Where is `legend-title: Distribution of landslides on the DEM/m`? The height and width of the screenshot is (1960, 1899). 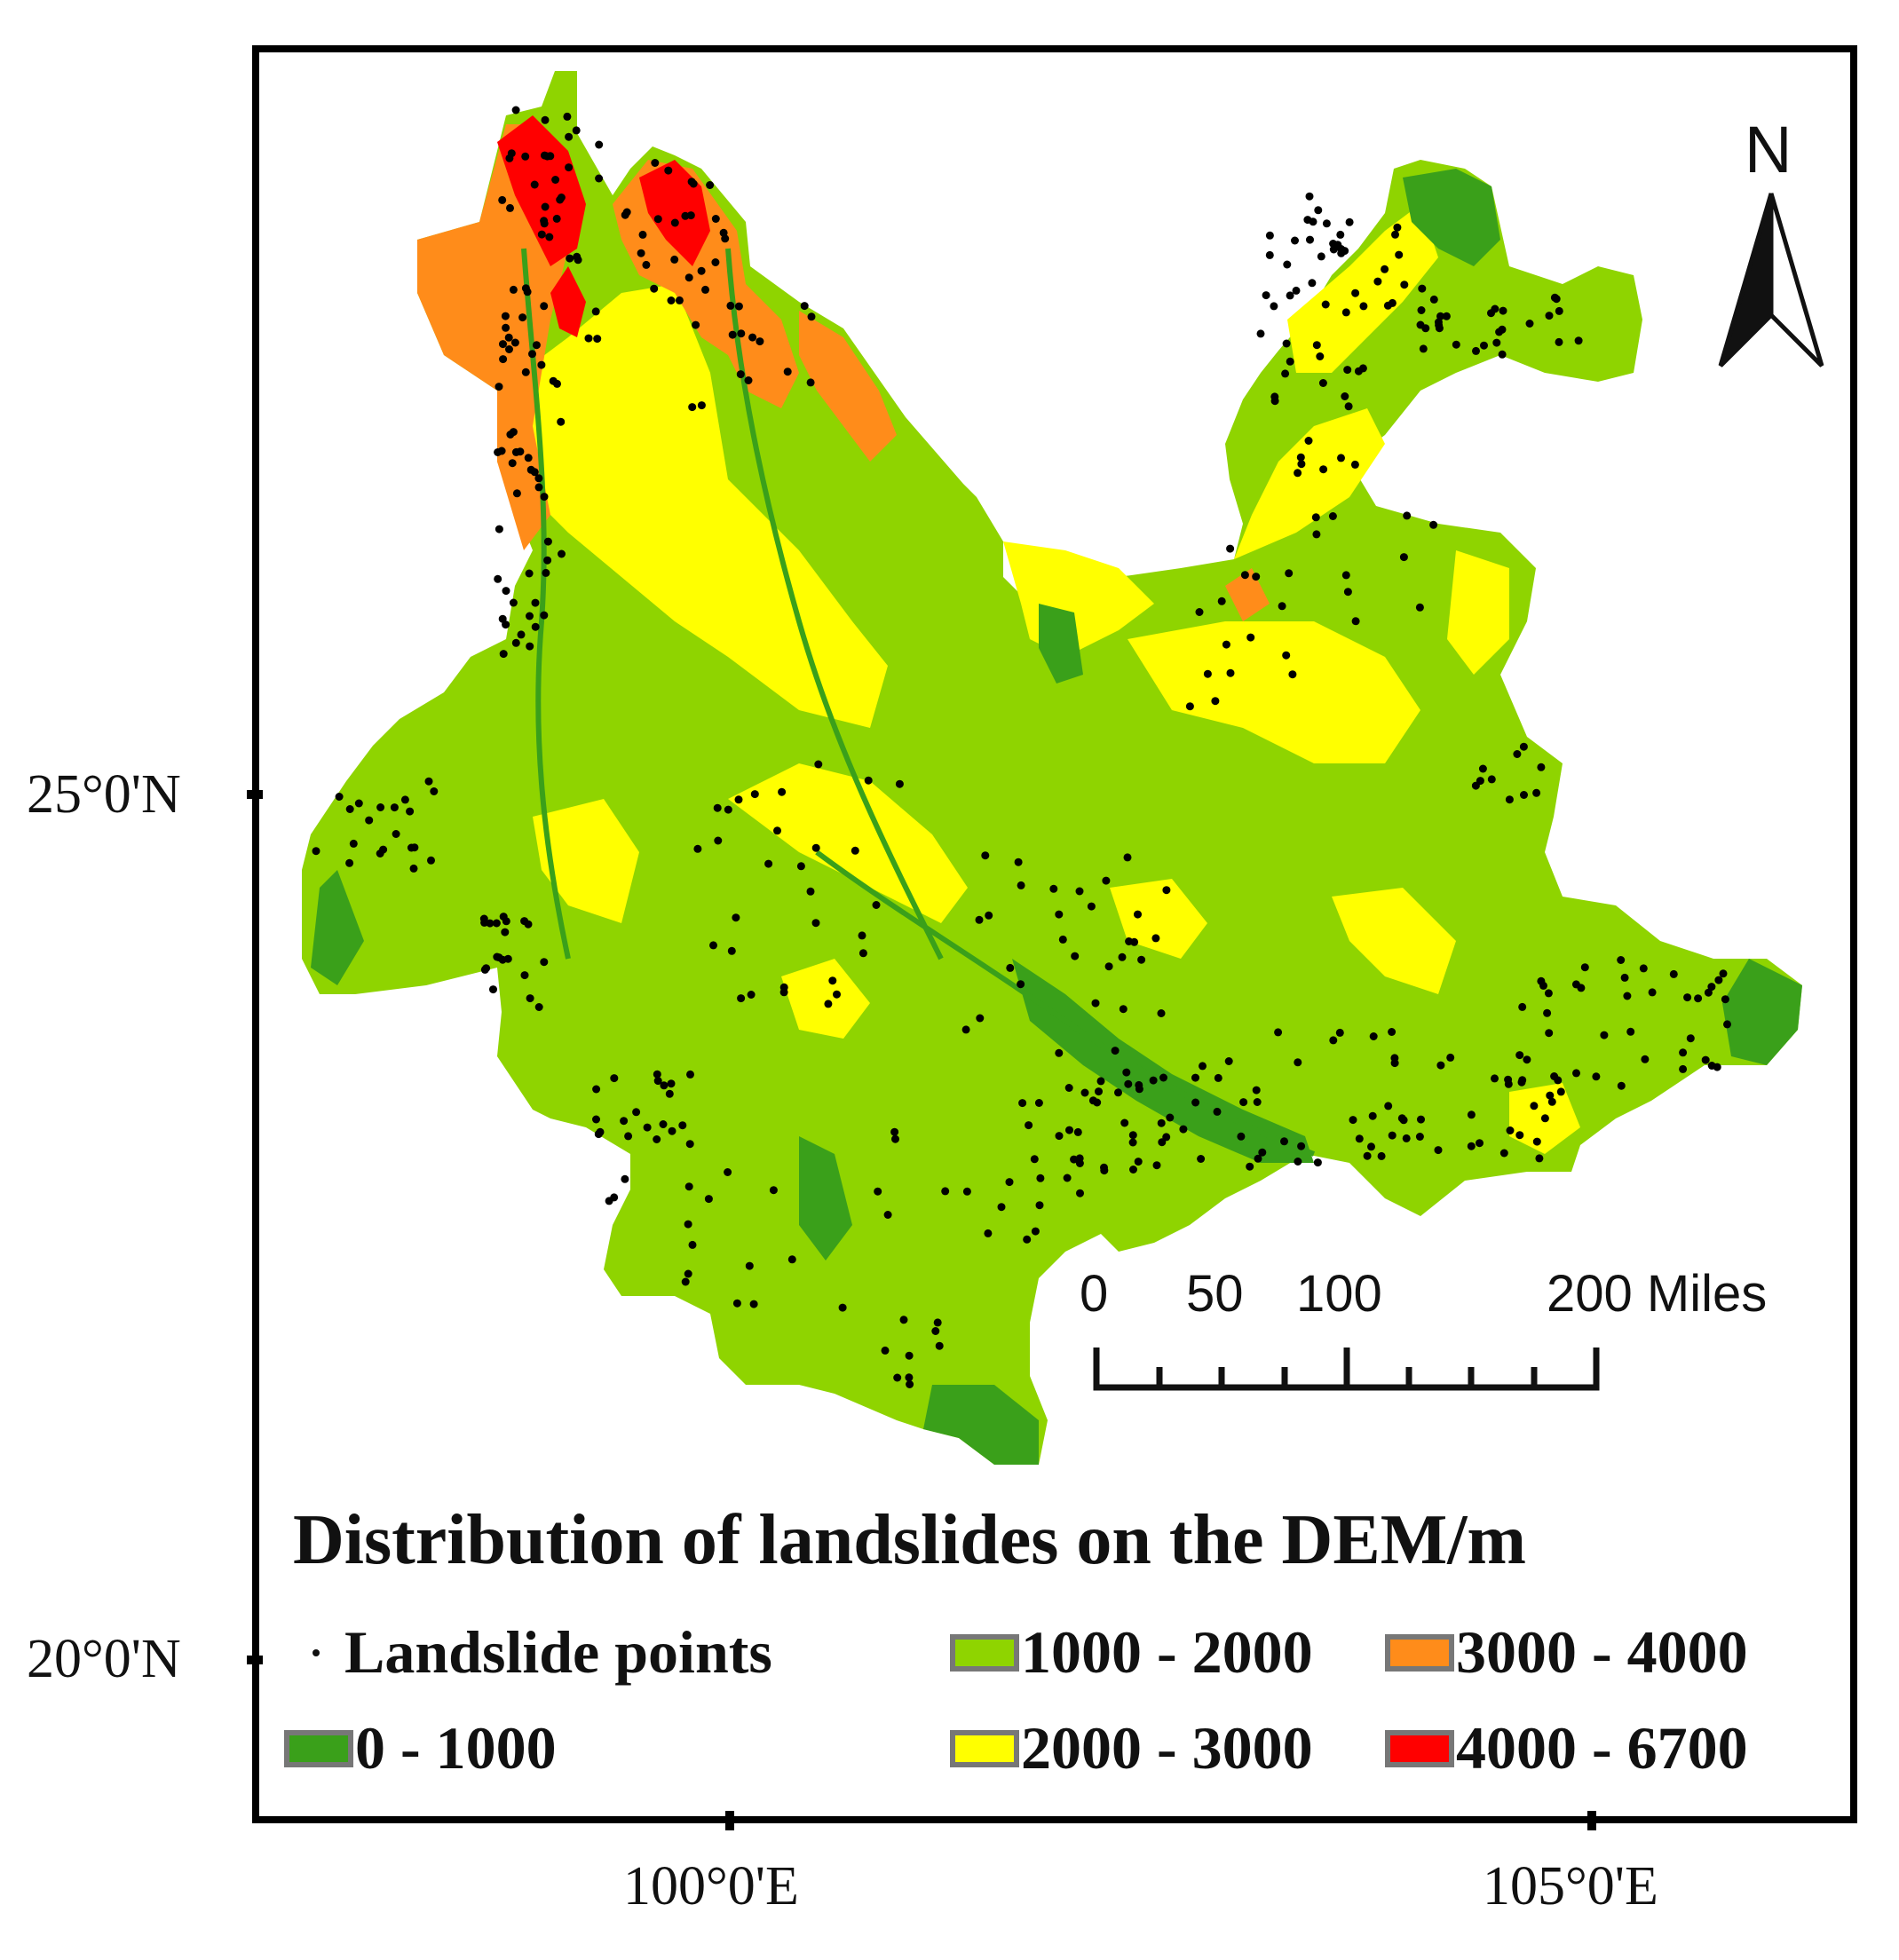
legend-title: Distribution of landslides on the DEM/m is located at coordinates (910, 1540).